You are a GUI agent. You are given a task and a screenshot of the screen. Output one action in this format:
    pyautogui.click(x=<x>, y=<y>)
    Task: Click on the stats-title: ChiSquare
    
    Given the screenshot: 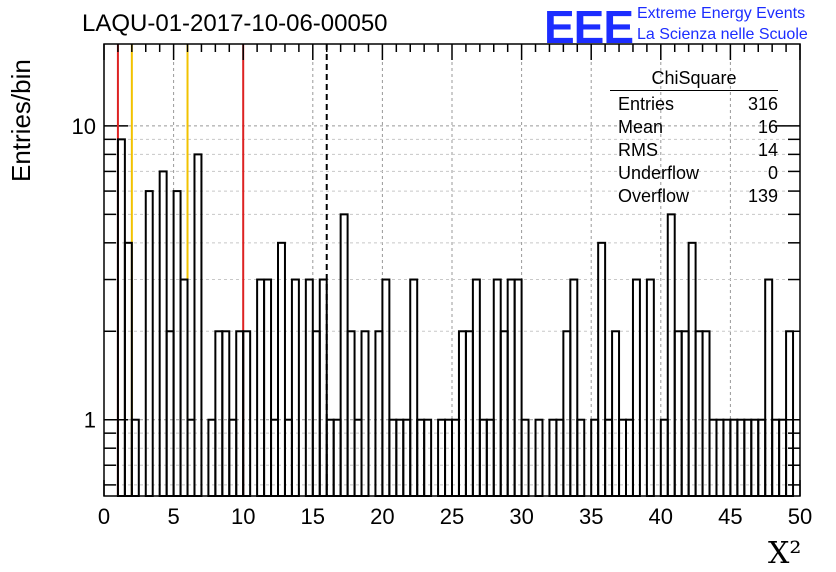 What is the action you would take?
    pyautogui.click(x=694, y=79)
    